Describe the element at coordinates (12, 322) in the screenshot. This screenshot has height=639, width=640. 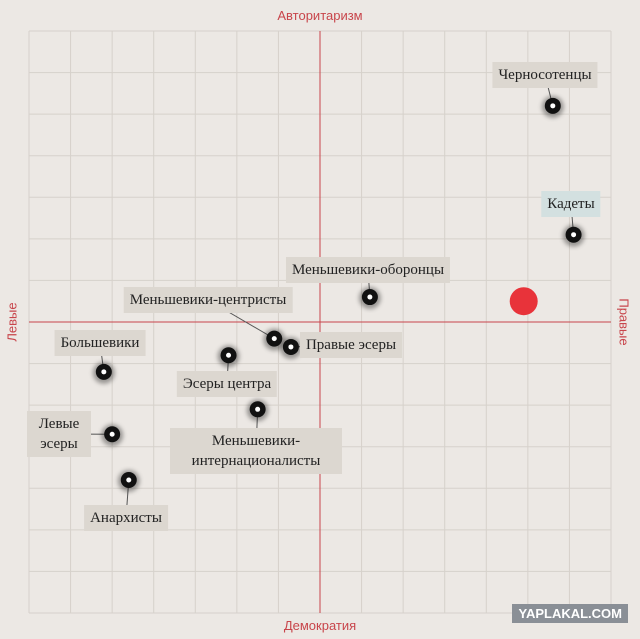
I see `axis-label-left: Левые` at that location.